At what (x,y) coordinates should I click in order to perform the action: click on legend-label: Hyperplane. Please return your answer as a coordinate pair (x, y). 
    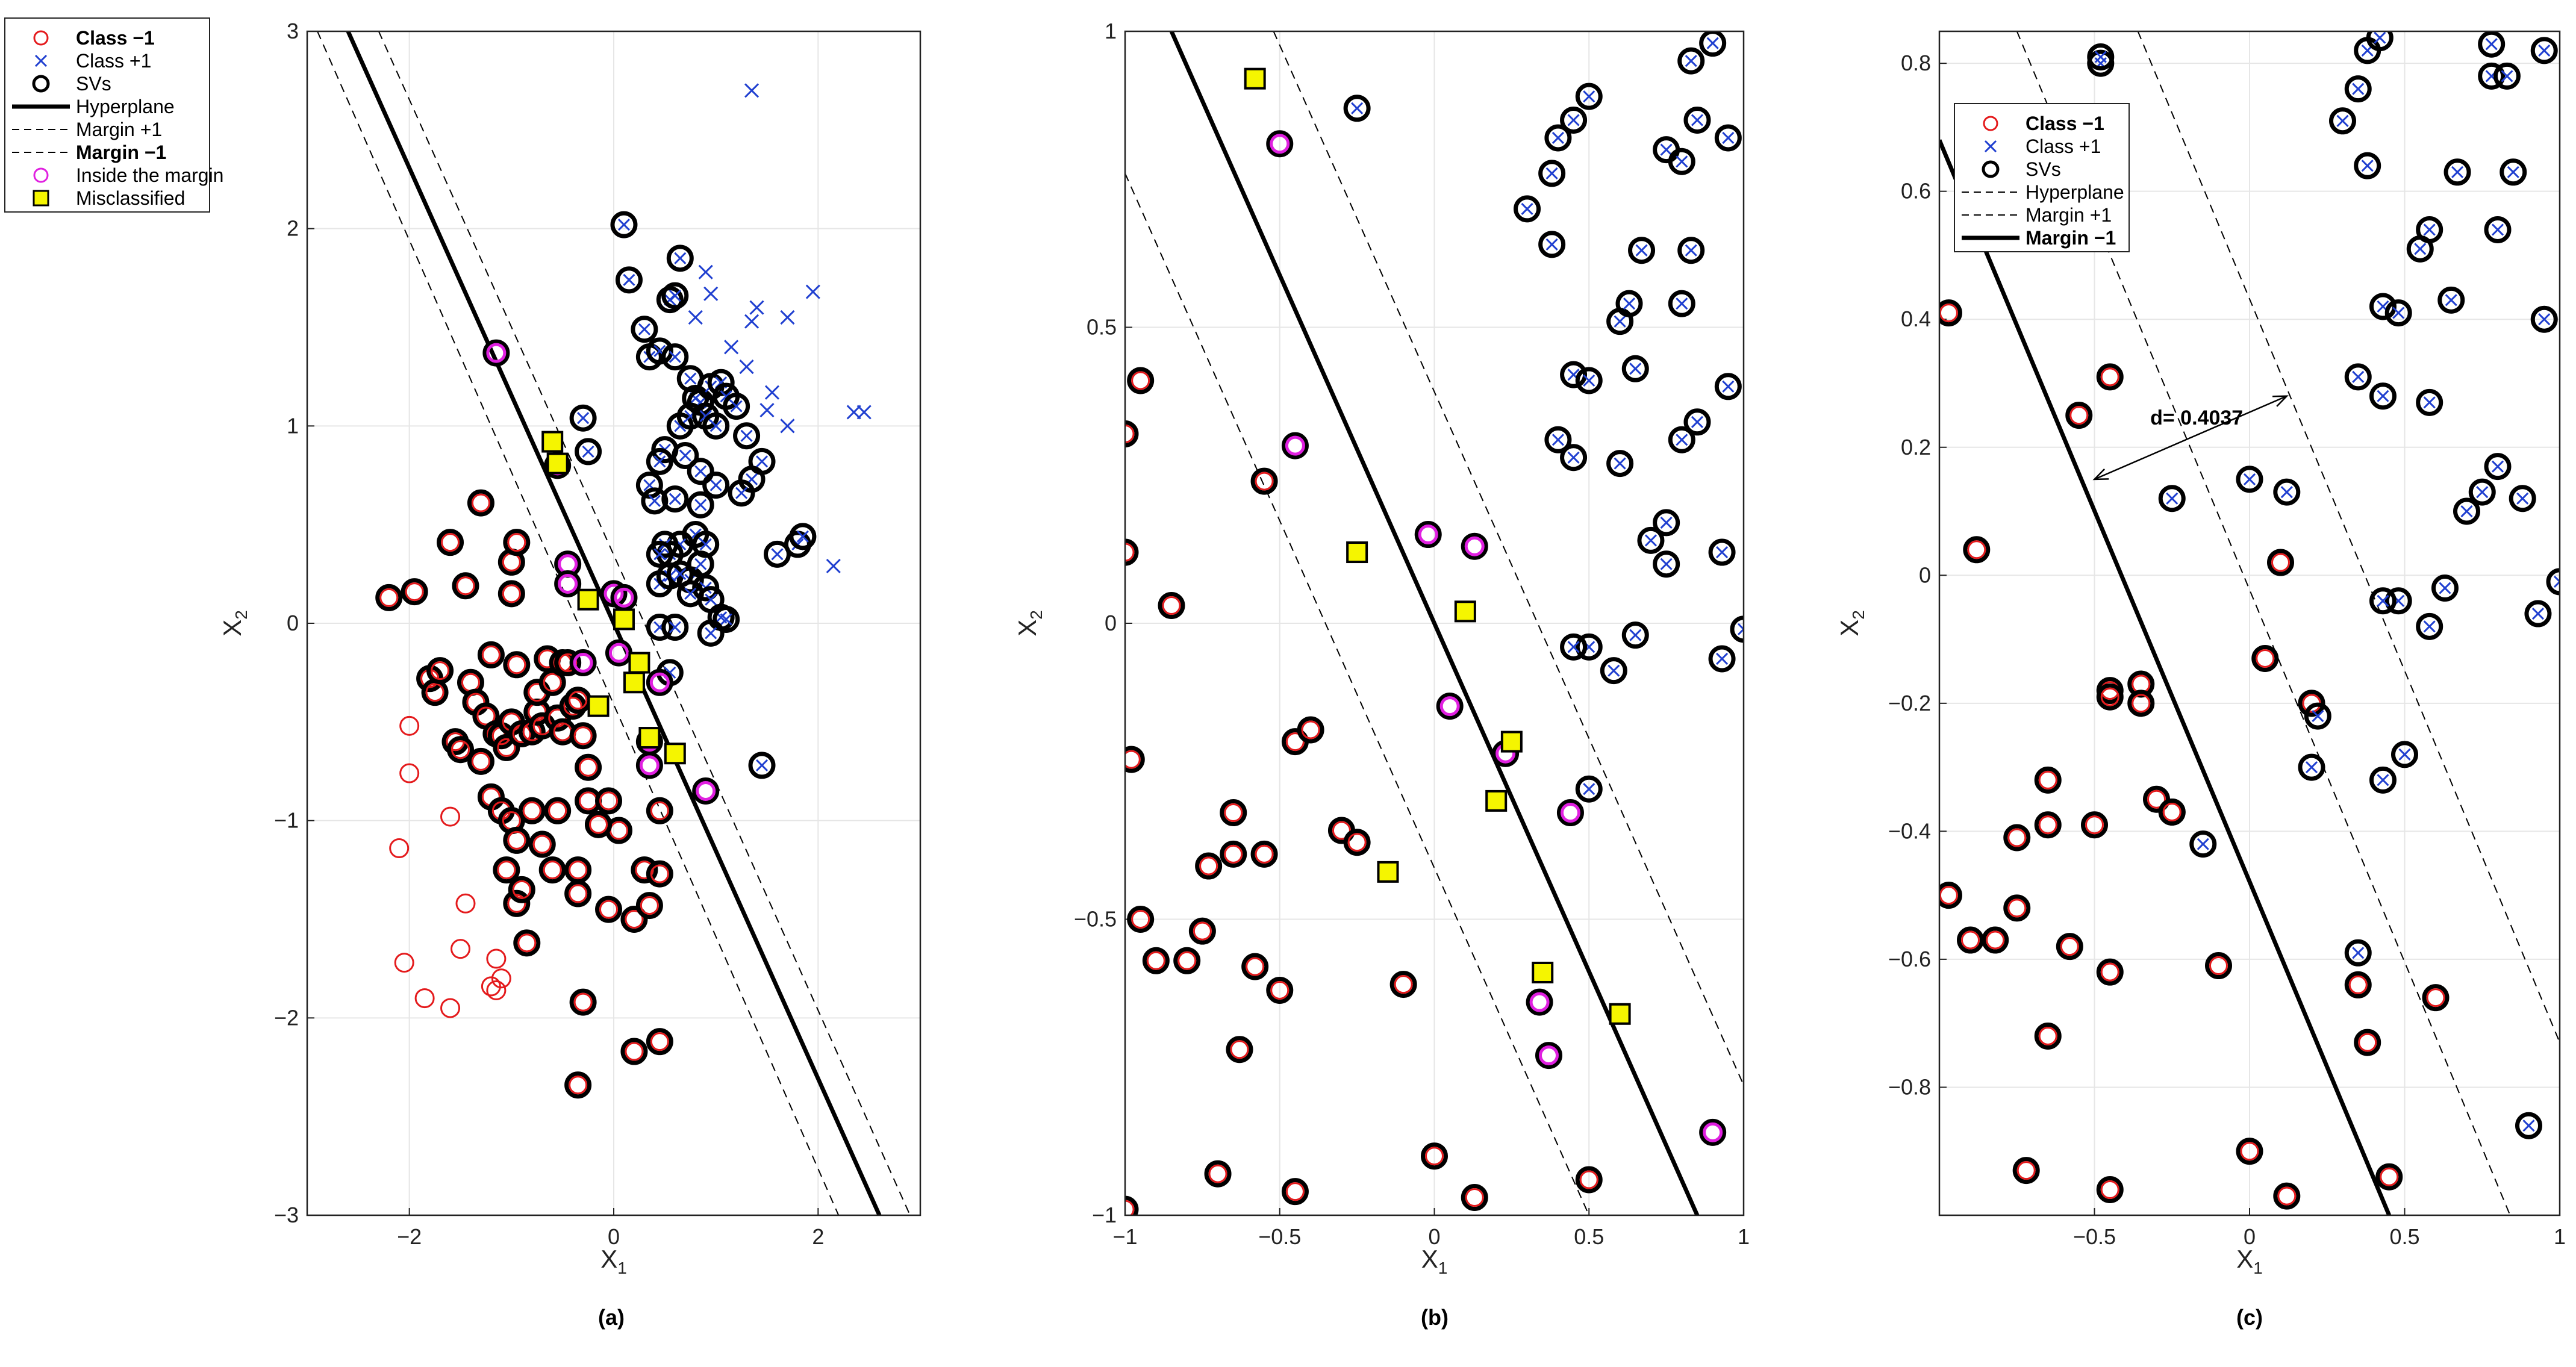
    Looking at the image, I should click on (2075, 192).